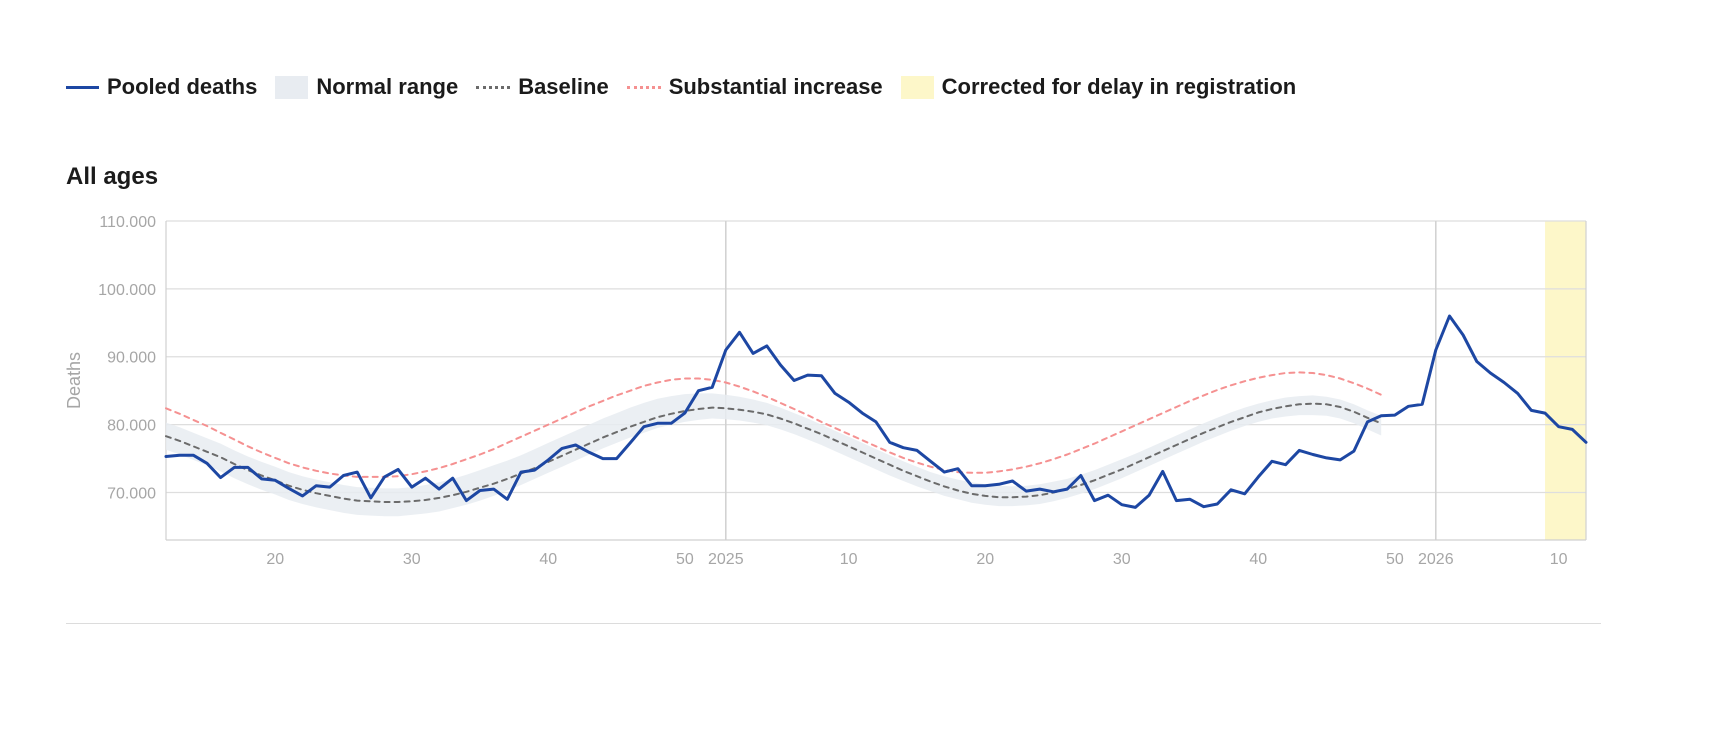 The image size is (1732, 740). Describe the element at coordinates (82, 87) in the screenshot. I see `pooled-swatch` at that location.